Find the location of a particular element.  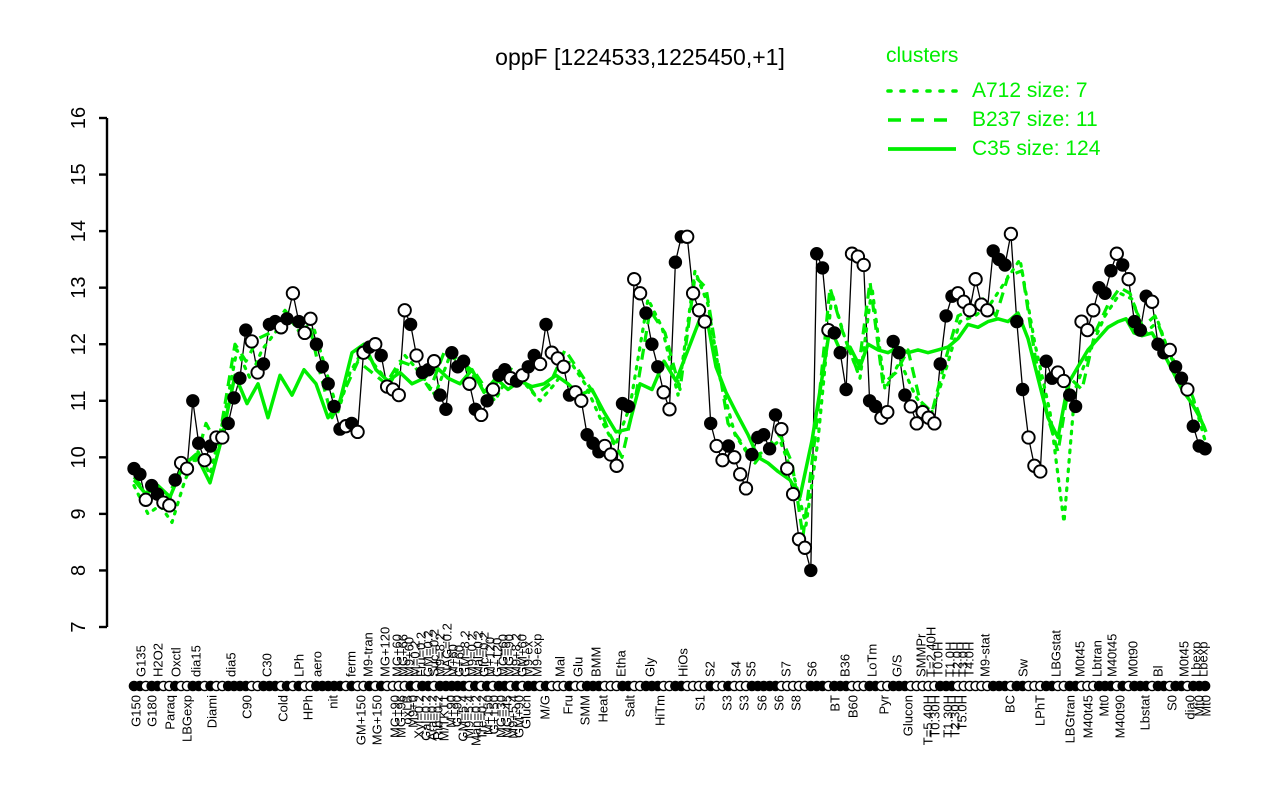

x-axis-label-top: M9-exp is located at coordinates (537, 655).